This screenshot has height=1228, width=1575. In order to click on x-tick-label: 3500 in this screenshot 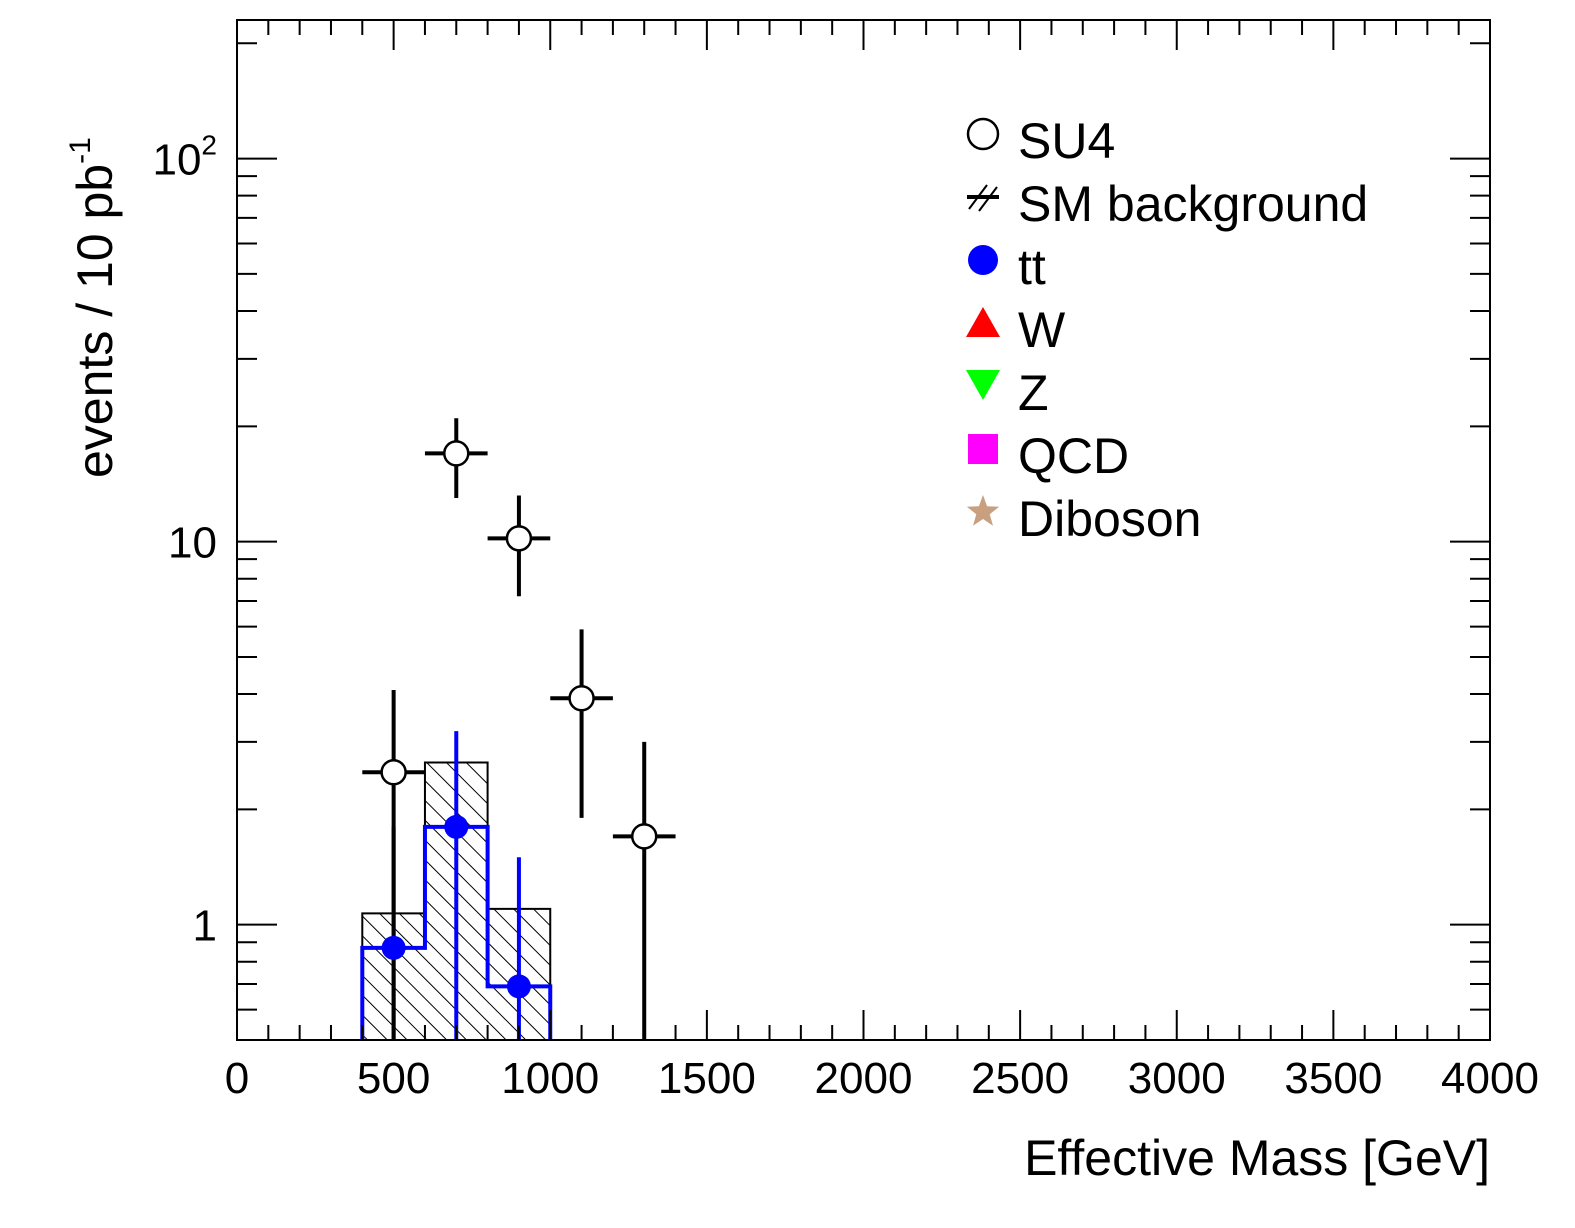, I will do `click(1333, 1078)`.